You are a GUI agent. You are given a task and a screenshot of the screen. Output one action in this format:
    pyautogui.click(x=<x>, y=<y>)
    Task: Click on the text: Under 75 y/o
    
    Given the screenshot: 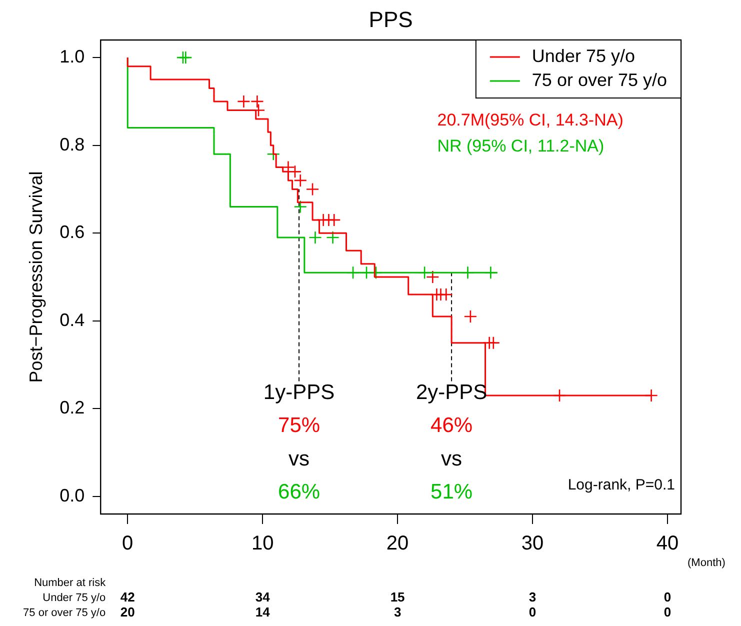 What is the action you would take?
    pyautogui.click(x=74, y=598)
    